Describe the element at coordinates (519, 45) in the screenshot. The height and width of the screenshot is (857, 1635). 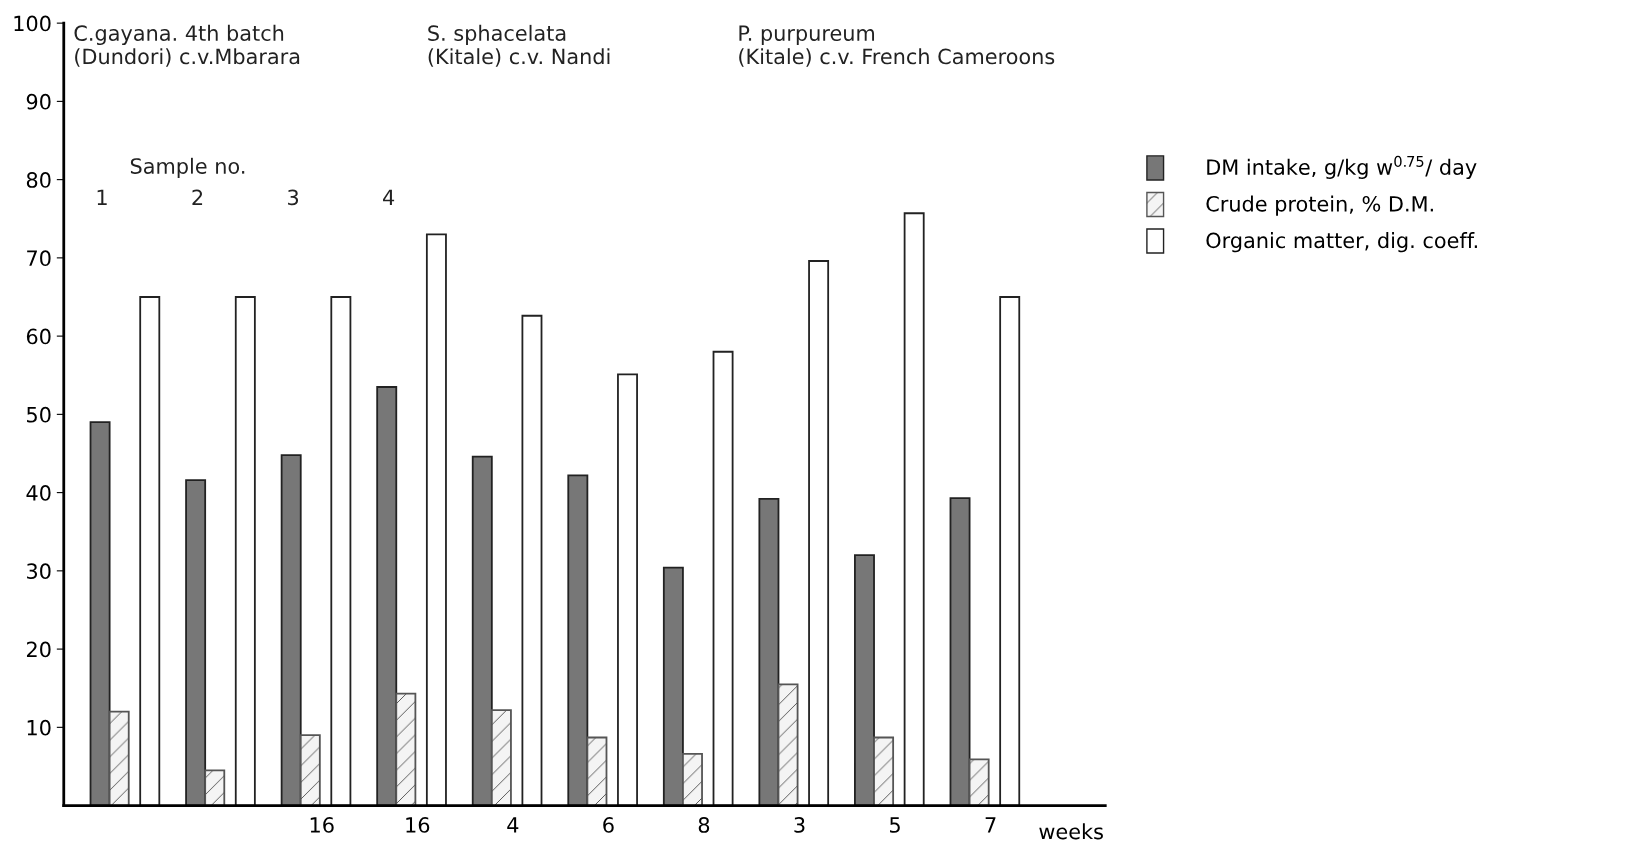
I see `annotation: S. sphacelata (Kitale) c.v. Nandi` at that location.